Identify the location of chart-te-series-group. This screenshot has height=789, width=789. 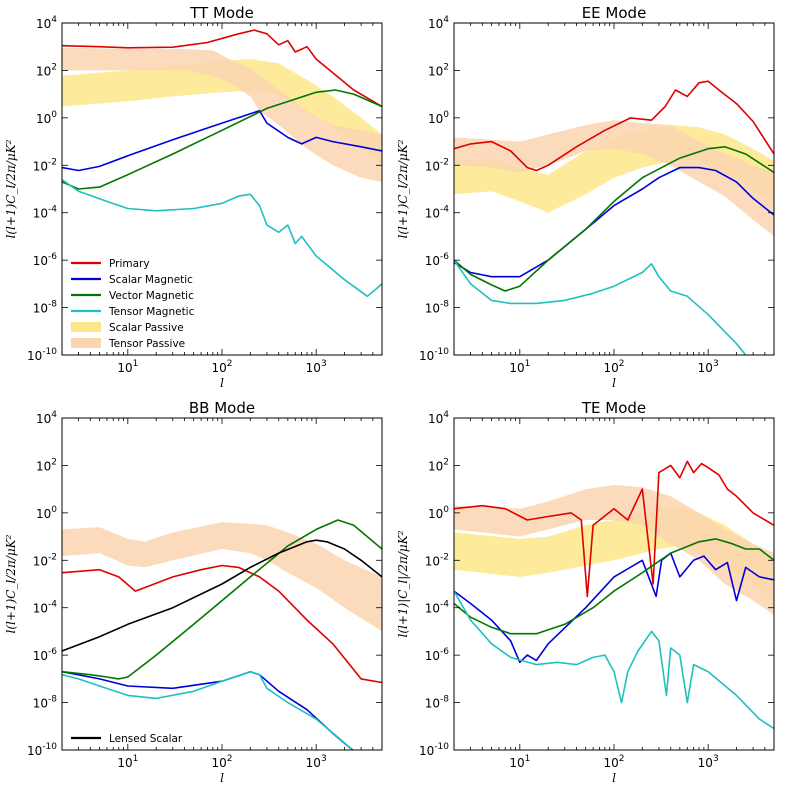
(614, 595).